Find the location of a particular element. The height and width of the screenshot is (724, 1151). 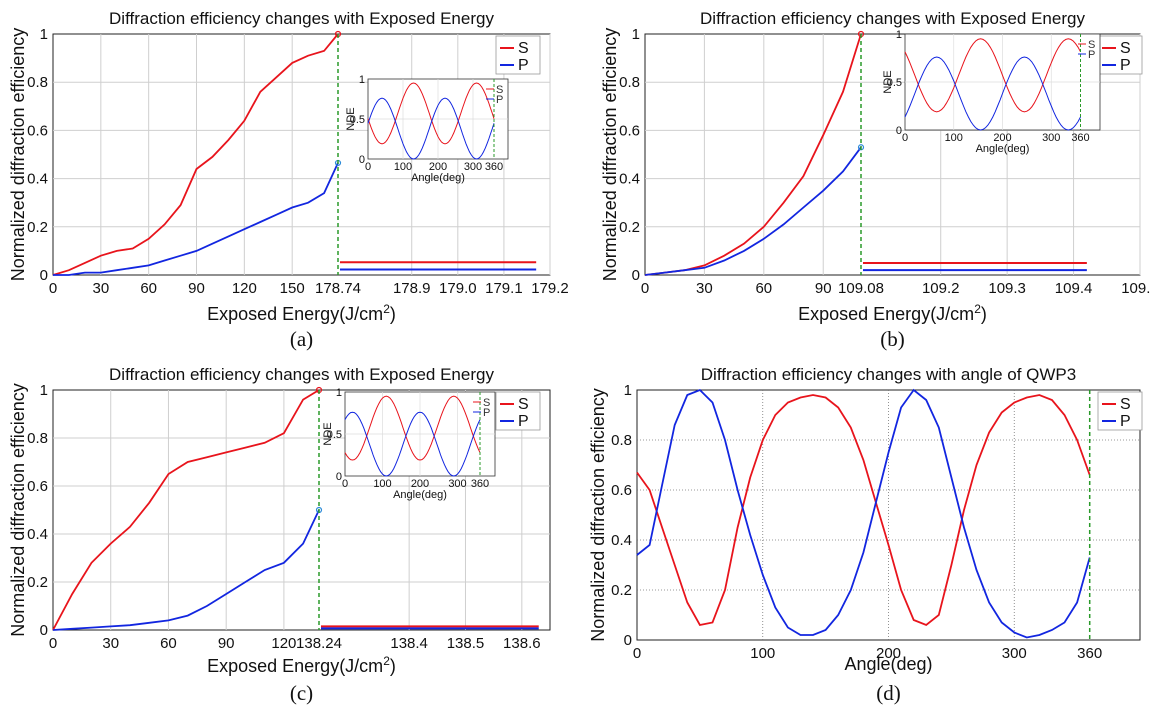

x-tick-label: 200 is located at coordinates (888, 653).